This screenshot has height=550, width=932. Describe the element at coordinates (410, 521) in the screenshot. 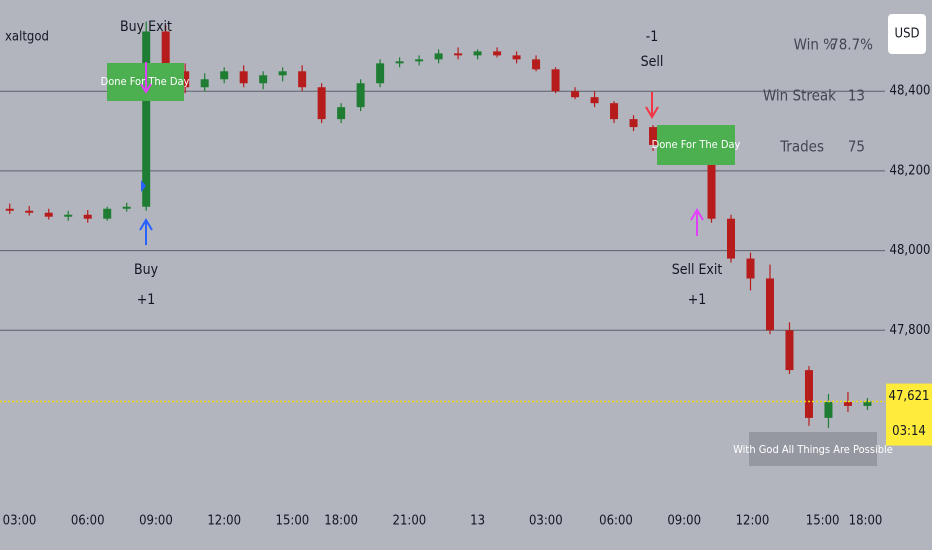

I see `x-tick-label: 21:00` at that location.